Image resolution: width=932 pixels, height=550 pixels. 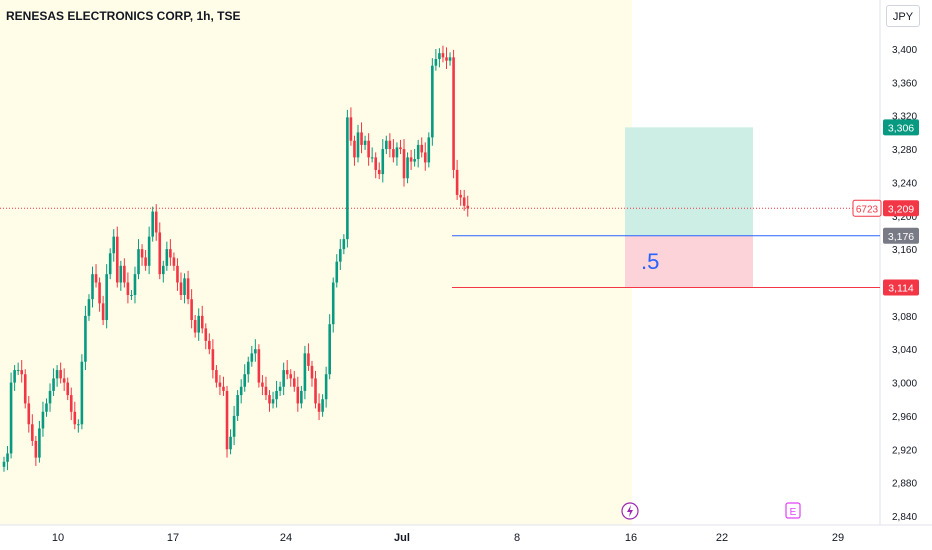 I want to click on price-label-text: 3,209, so click(x=901, y=209).